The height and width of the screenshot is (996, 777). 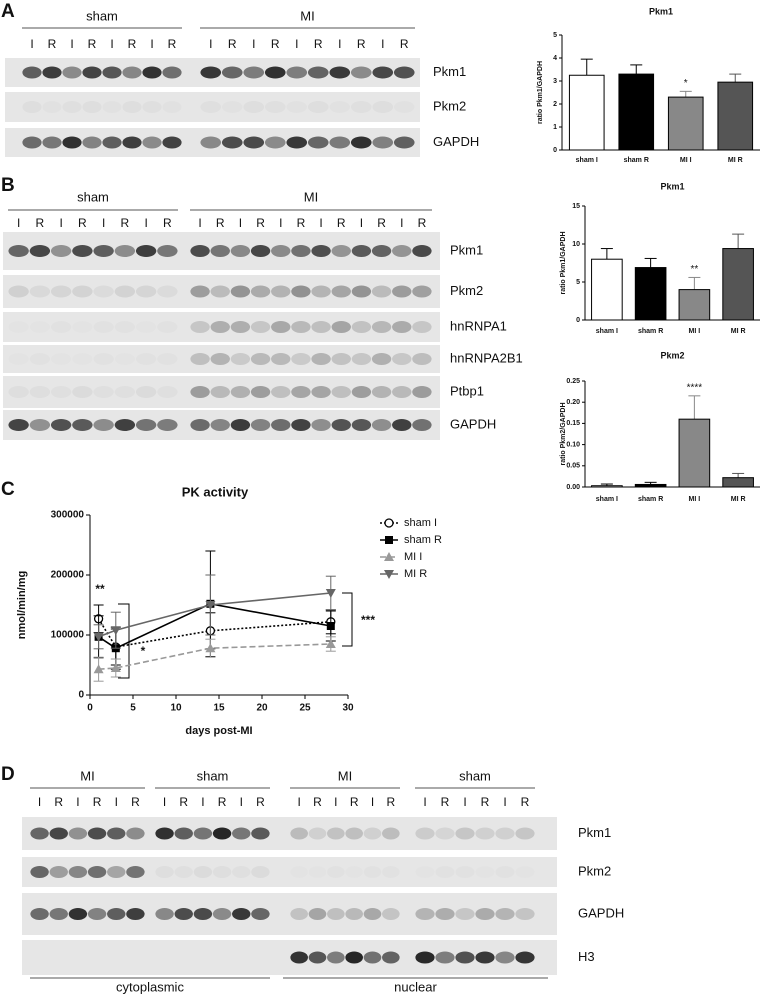 What do you see at coordinates (215, 491) in the screenshot?
I see `chart-title: PK activity` at bounding box center [215, 491].